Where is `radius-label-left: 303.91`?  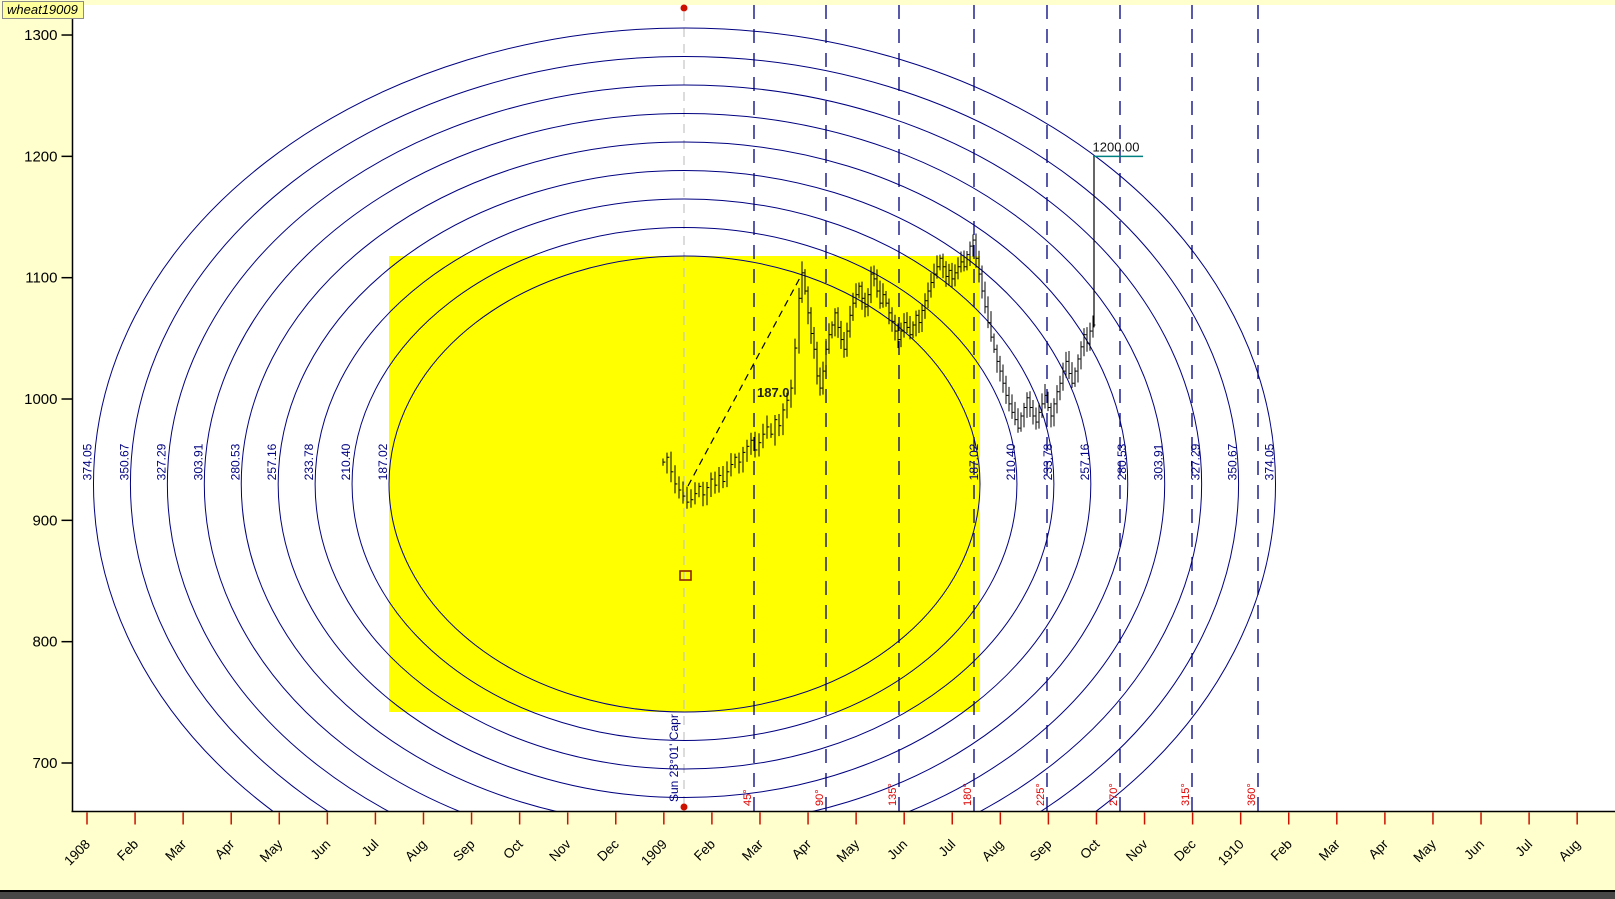 radius-label-left: 303.91 is located at coordinates (198, 461).